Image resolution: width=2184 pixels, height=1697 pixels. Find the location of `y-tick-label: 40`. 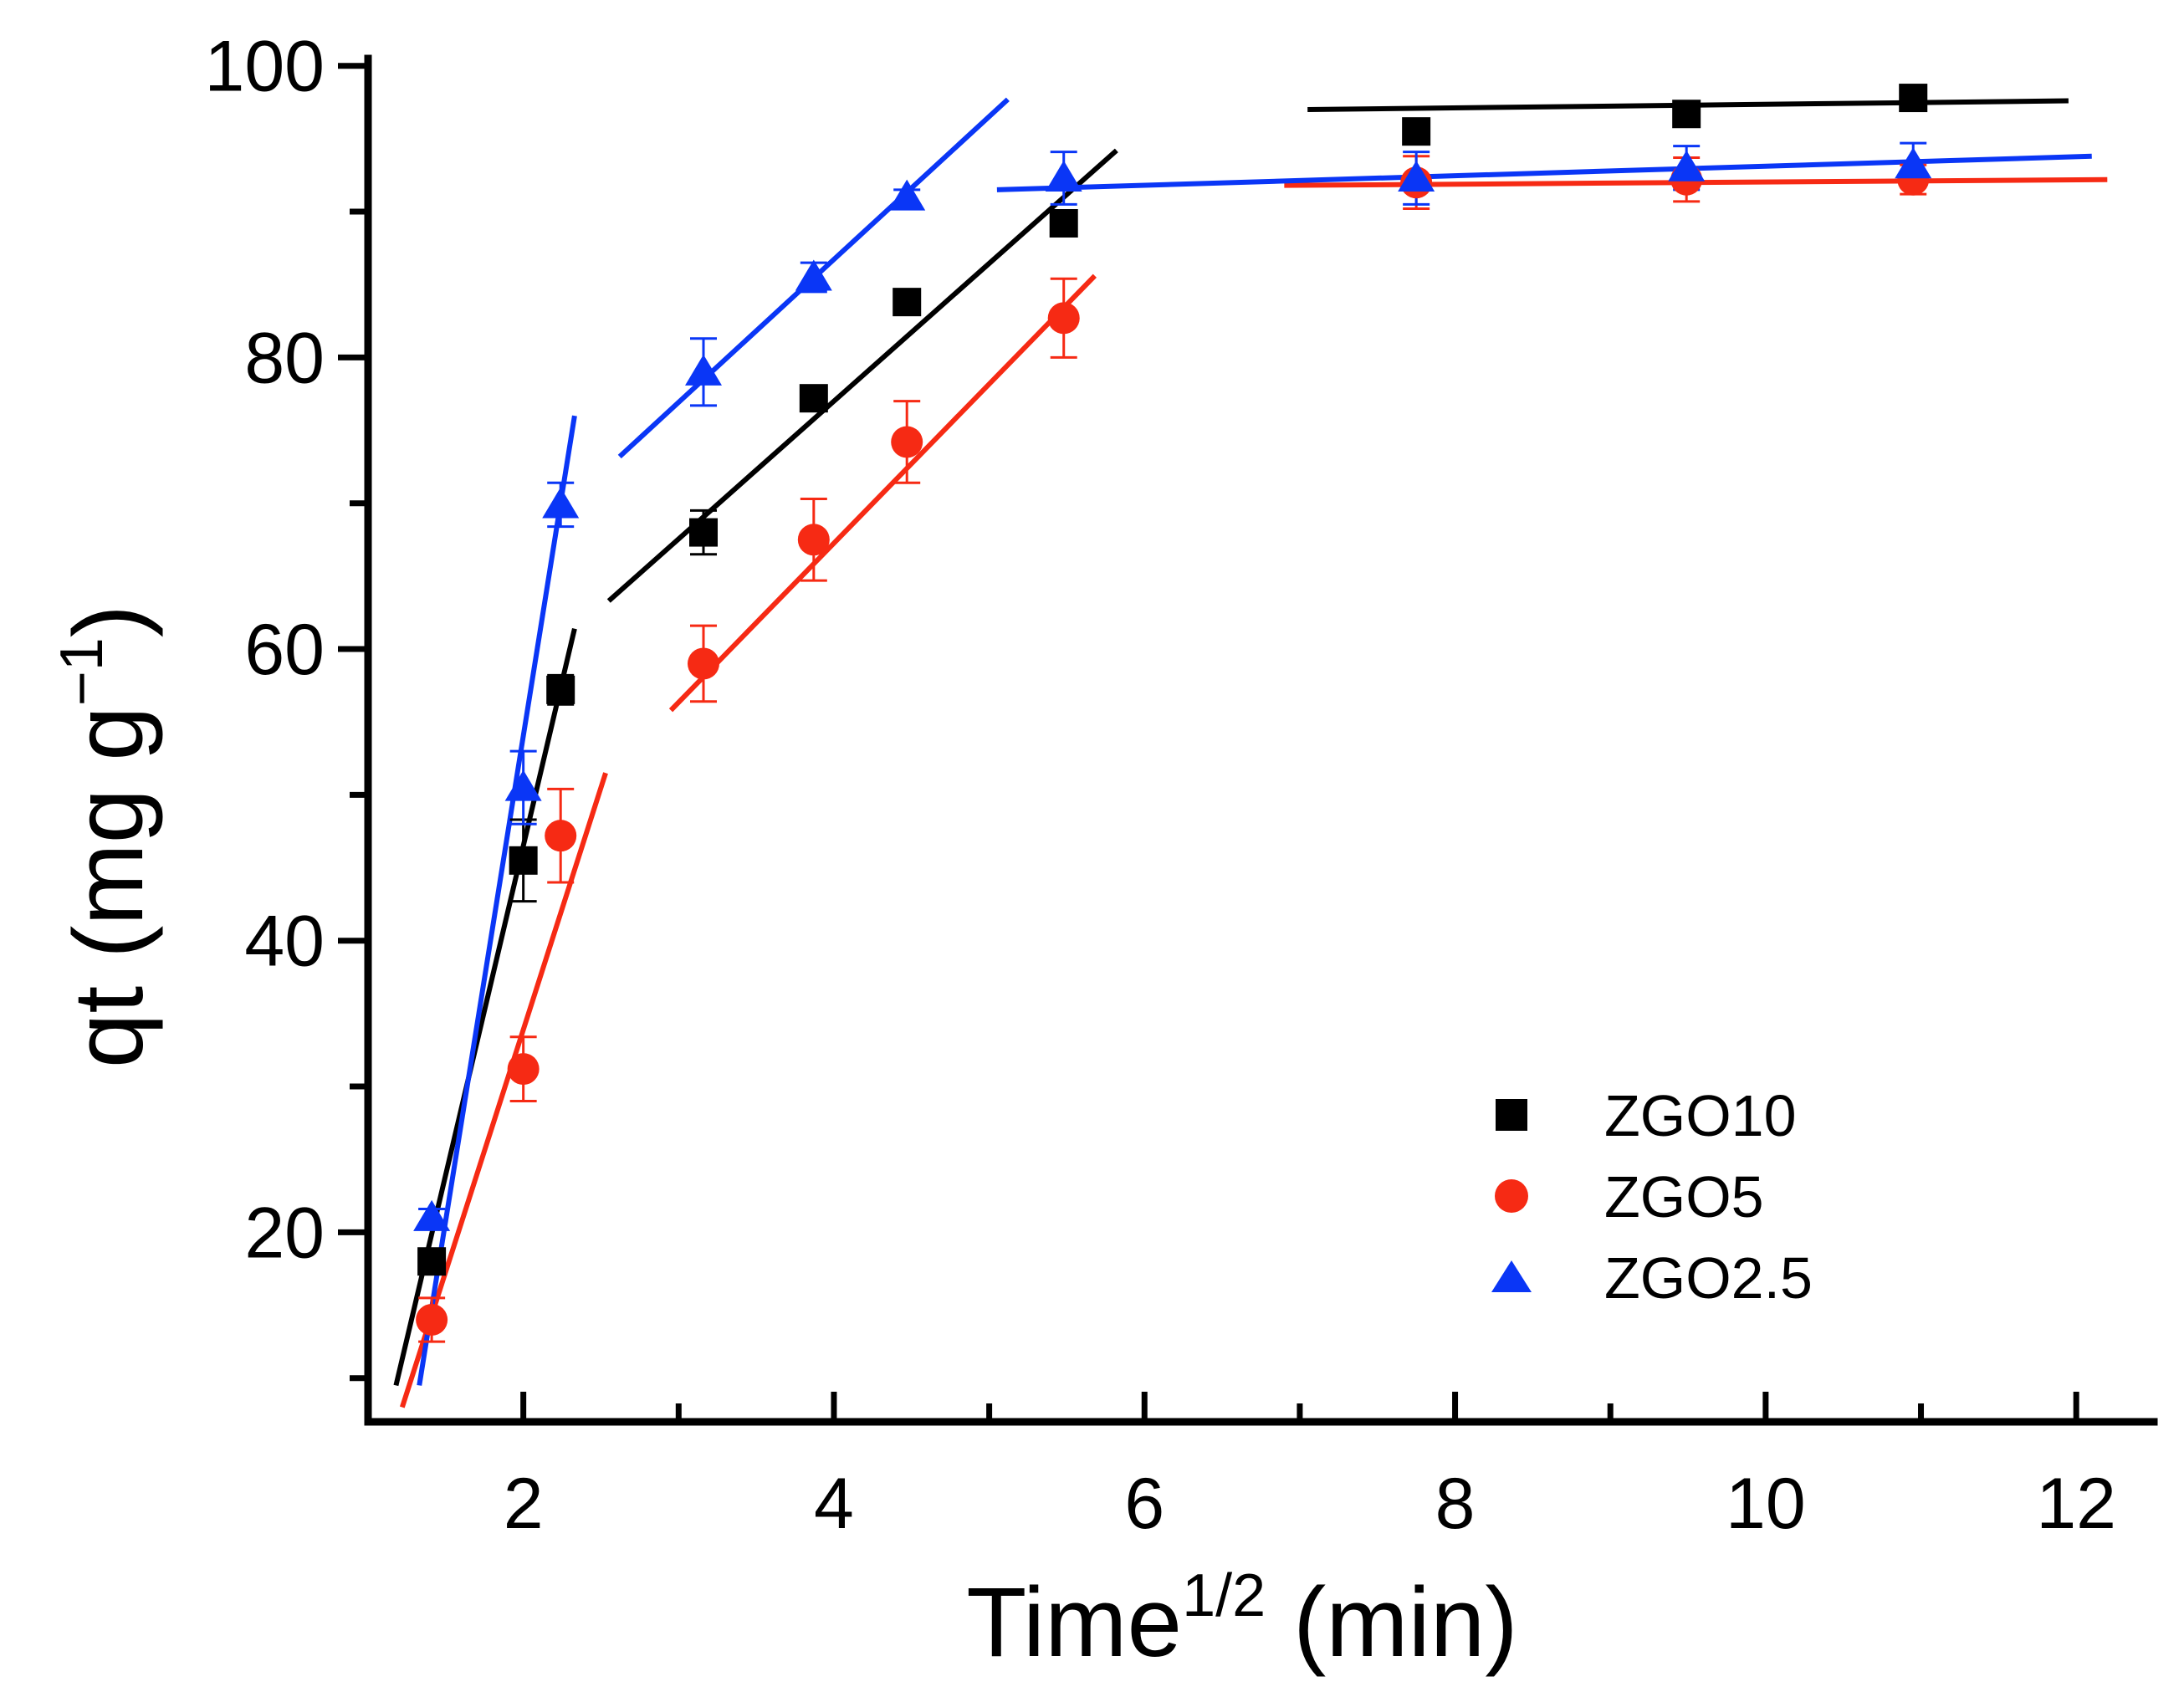

y-tick-label: 40 is located at coordinates (284, 942).